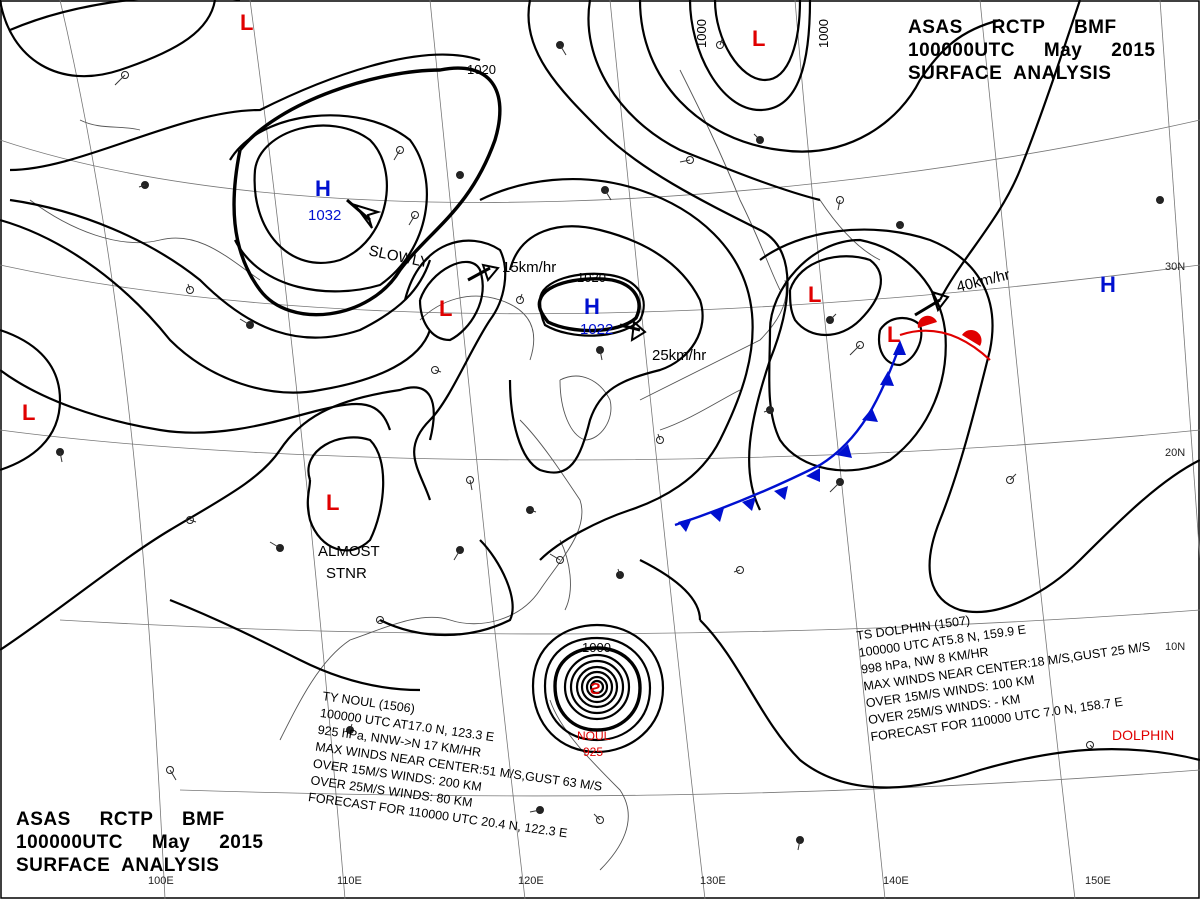 The image size is (1200, 899). What do you see at coordinates (814, 294) in the screenshot?
I see `low-center-japan: L` at bounding box center [814, 294].